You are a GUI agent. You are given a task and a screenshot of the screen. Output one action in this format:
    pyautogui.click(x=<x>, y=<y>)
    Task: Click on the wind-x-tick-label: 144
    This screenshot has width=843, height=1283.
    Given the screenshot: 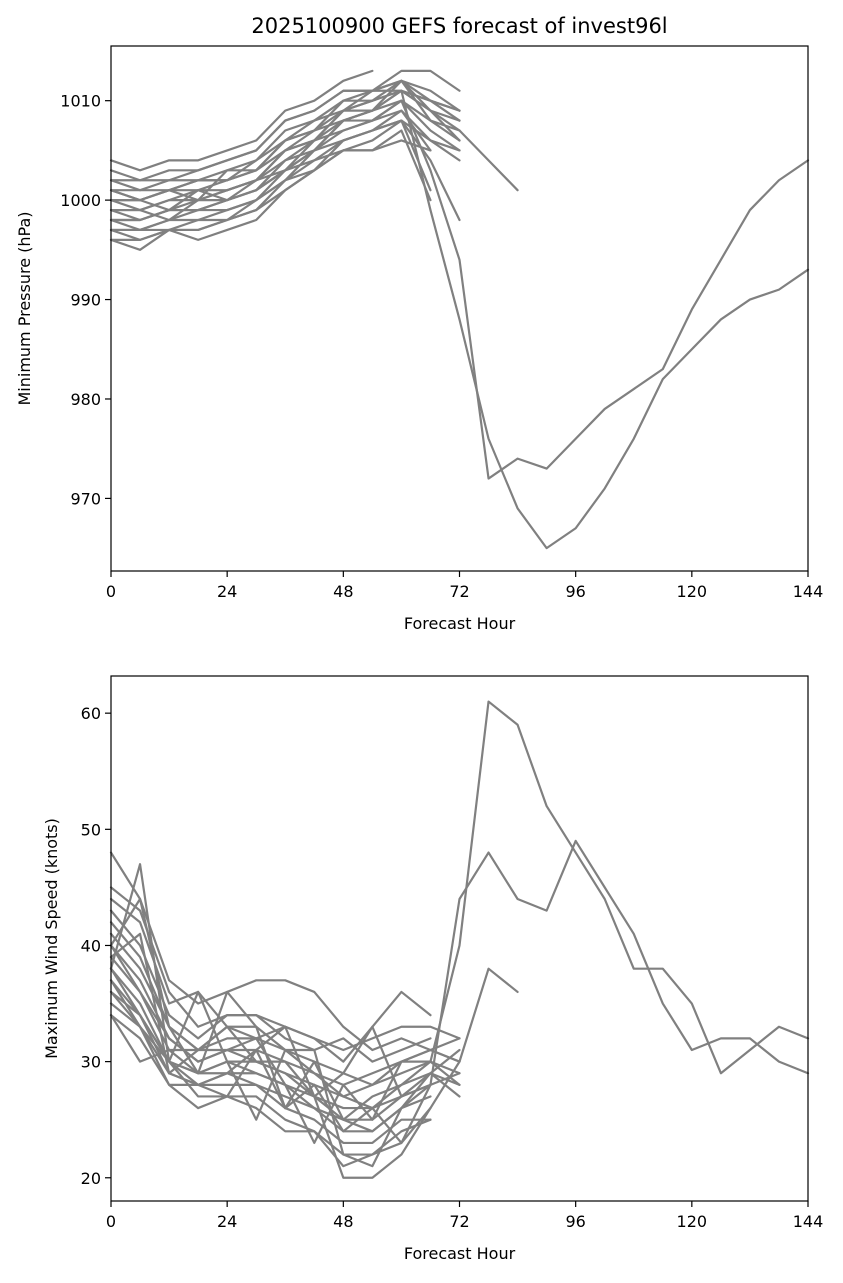 What is the action you would take?
    pyautogui.click(x=808, y=1221)
    